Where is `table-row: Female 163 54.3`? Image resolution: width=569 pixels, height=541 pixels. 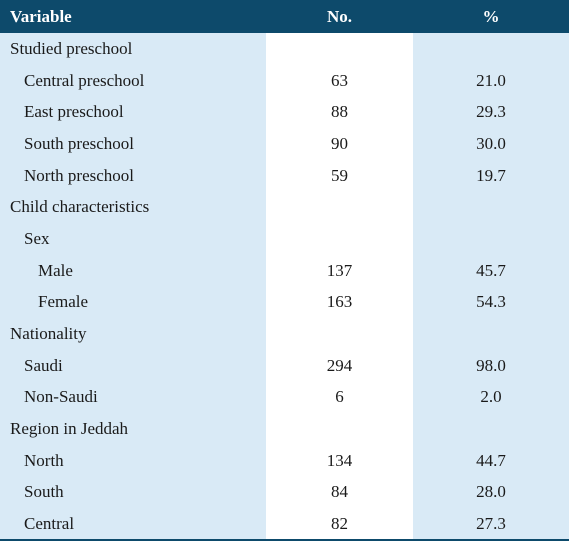 table-row: Female 163 54.3 is located at coordinates (284, 302).